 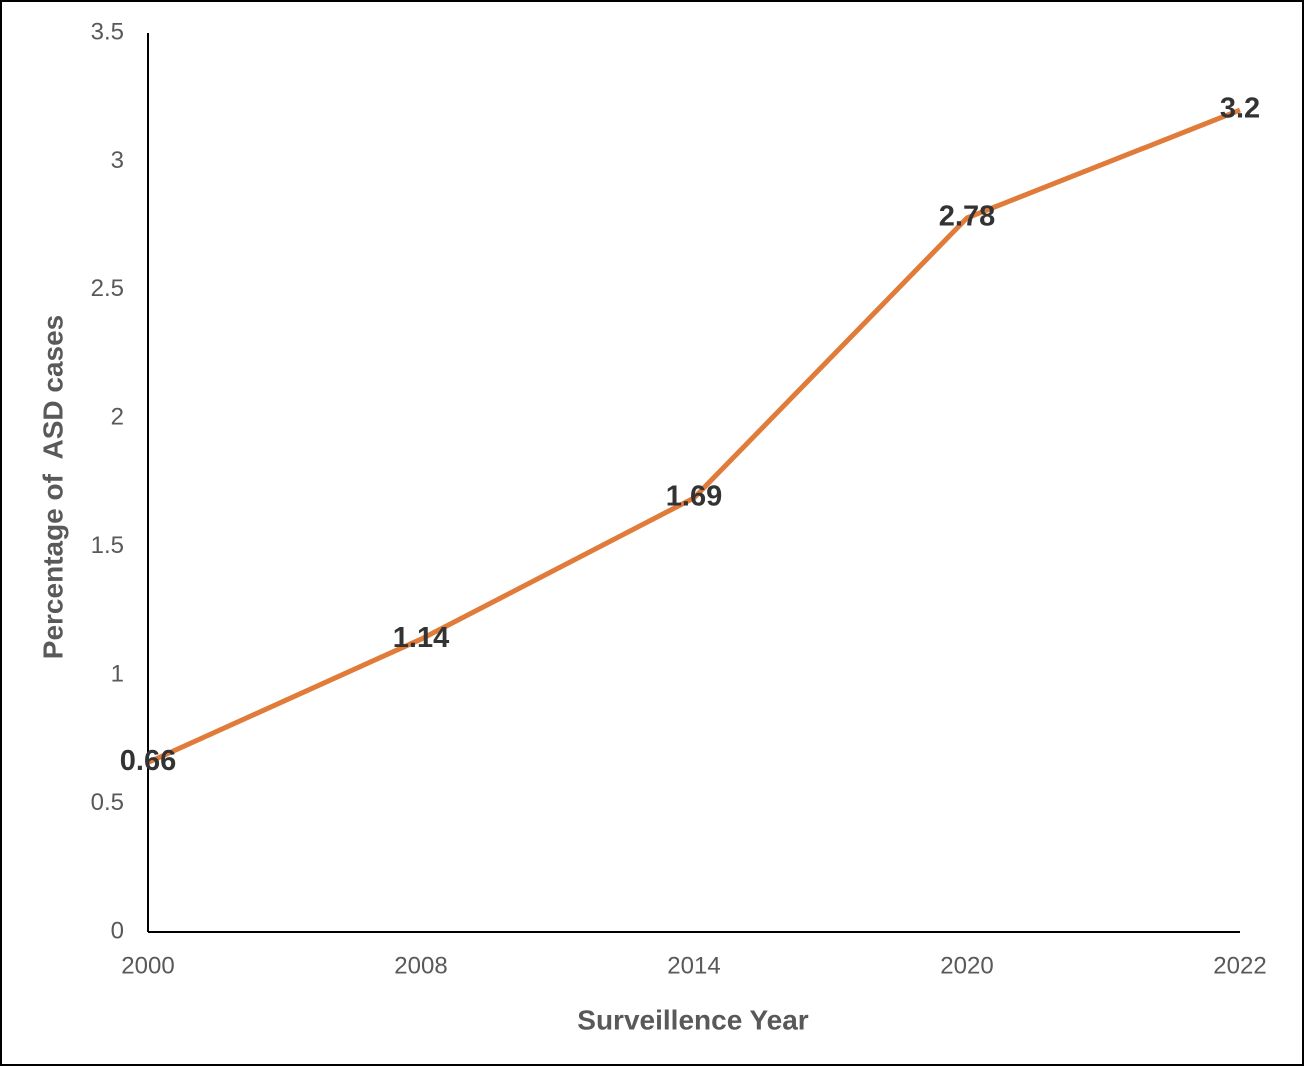 I want to click on x-tick-label: 2020, so click(x=966, y=965).